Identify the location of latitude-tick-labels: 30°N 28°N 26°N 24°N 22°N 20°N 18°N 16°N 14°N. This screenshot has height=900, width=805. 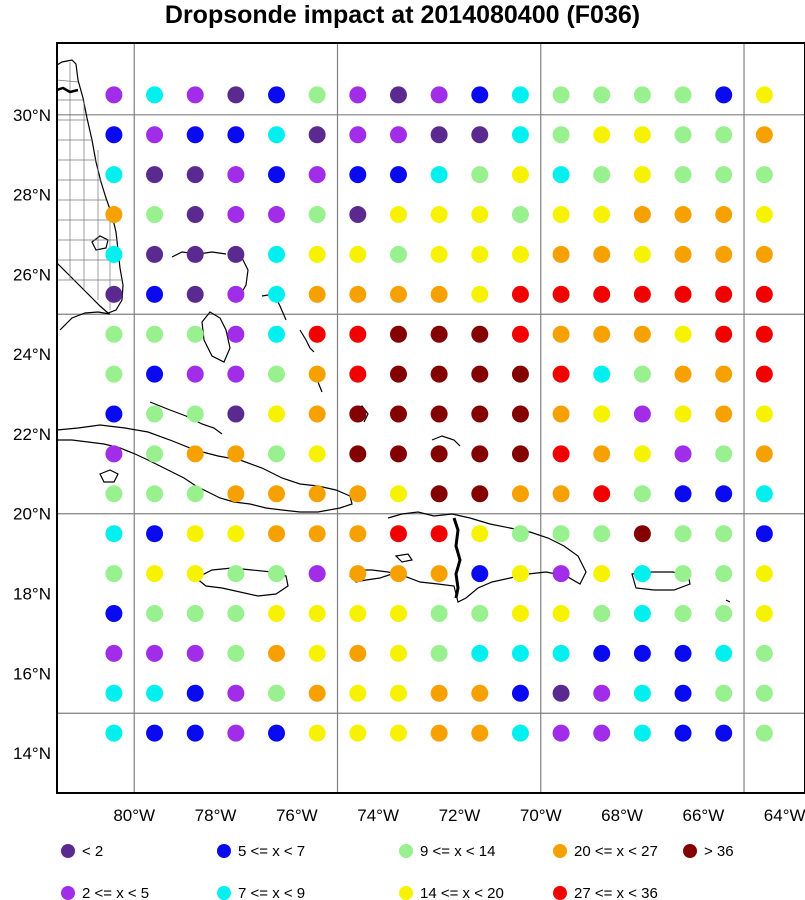
(32, 434).